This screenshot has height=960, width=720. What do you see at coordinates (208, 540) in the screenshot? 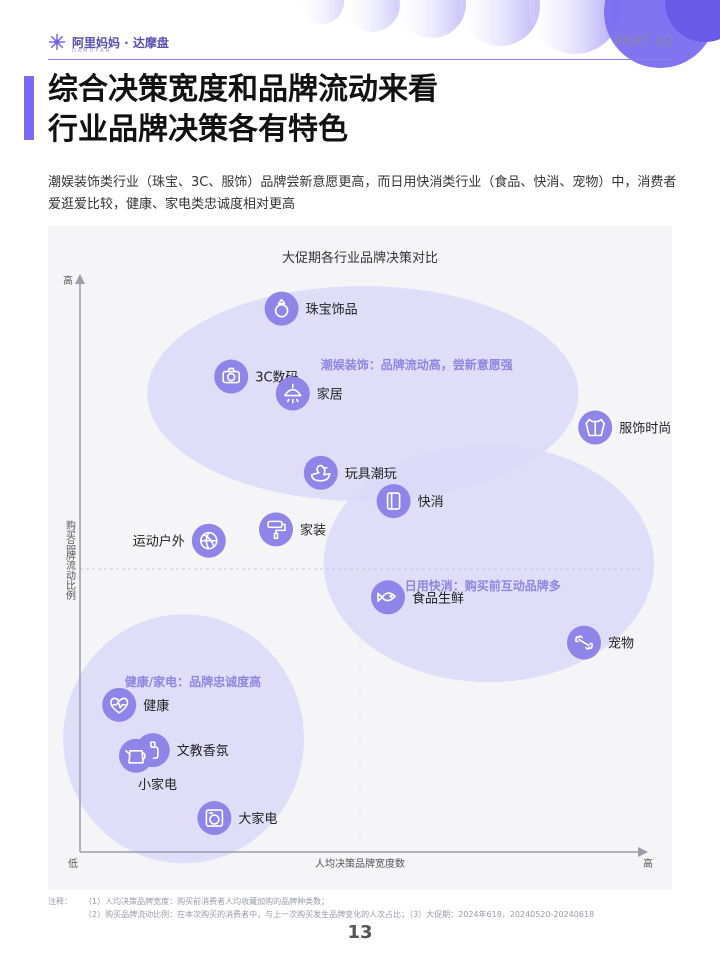
I see `point-ball-icon` at bounding box center [208, 540].